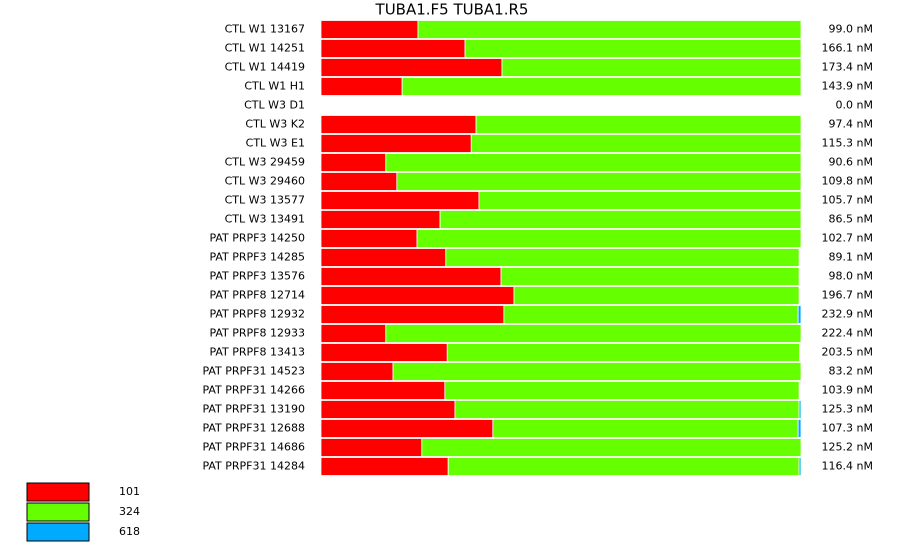 Image resolution: width=900 pixels, height=550 pixels. Describe the element at coordinates (851, 29) in the screenshot. I see `row-total-label: 99.0 nM` at that location.